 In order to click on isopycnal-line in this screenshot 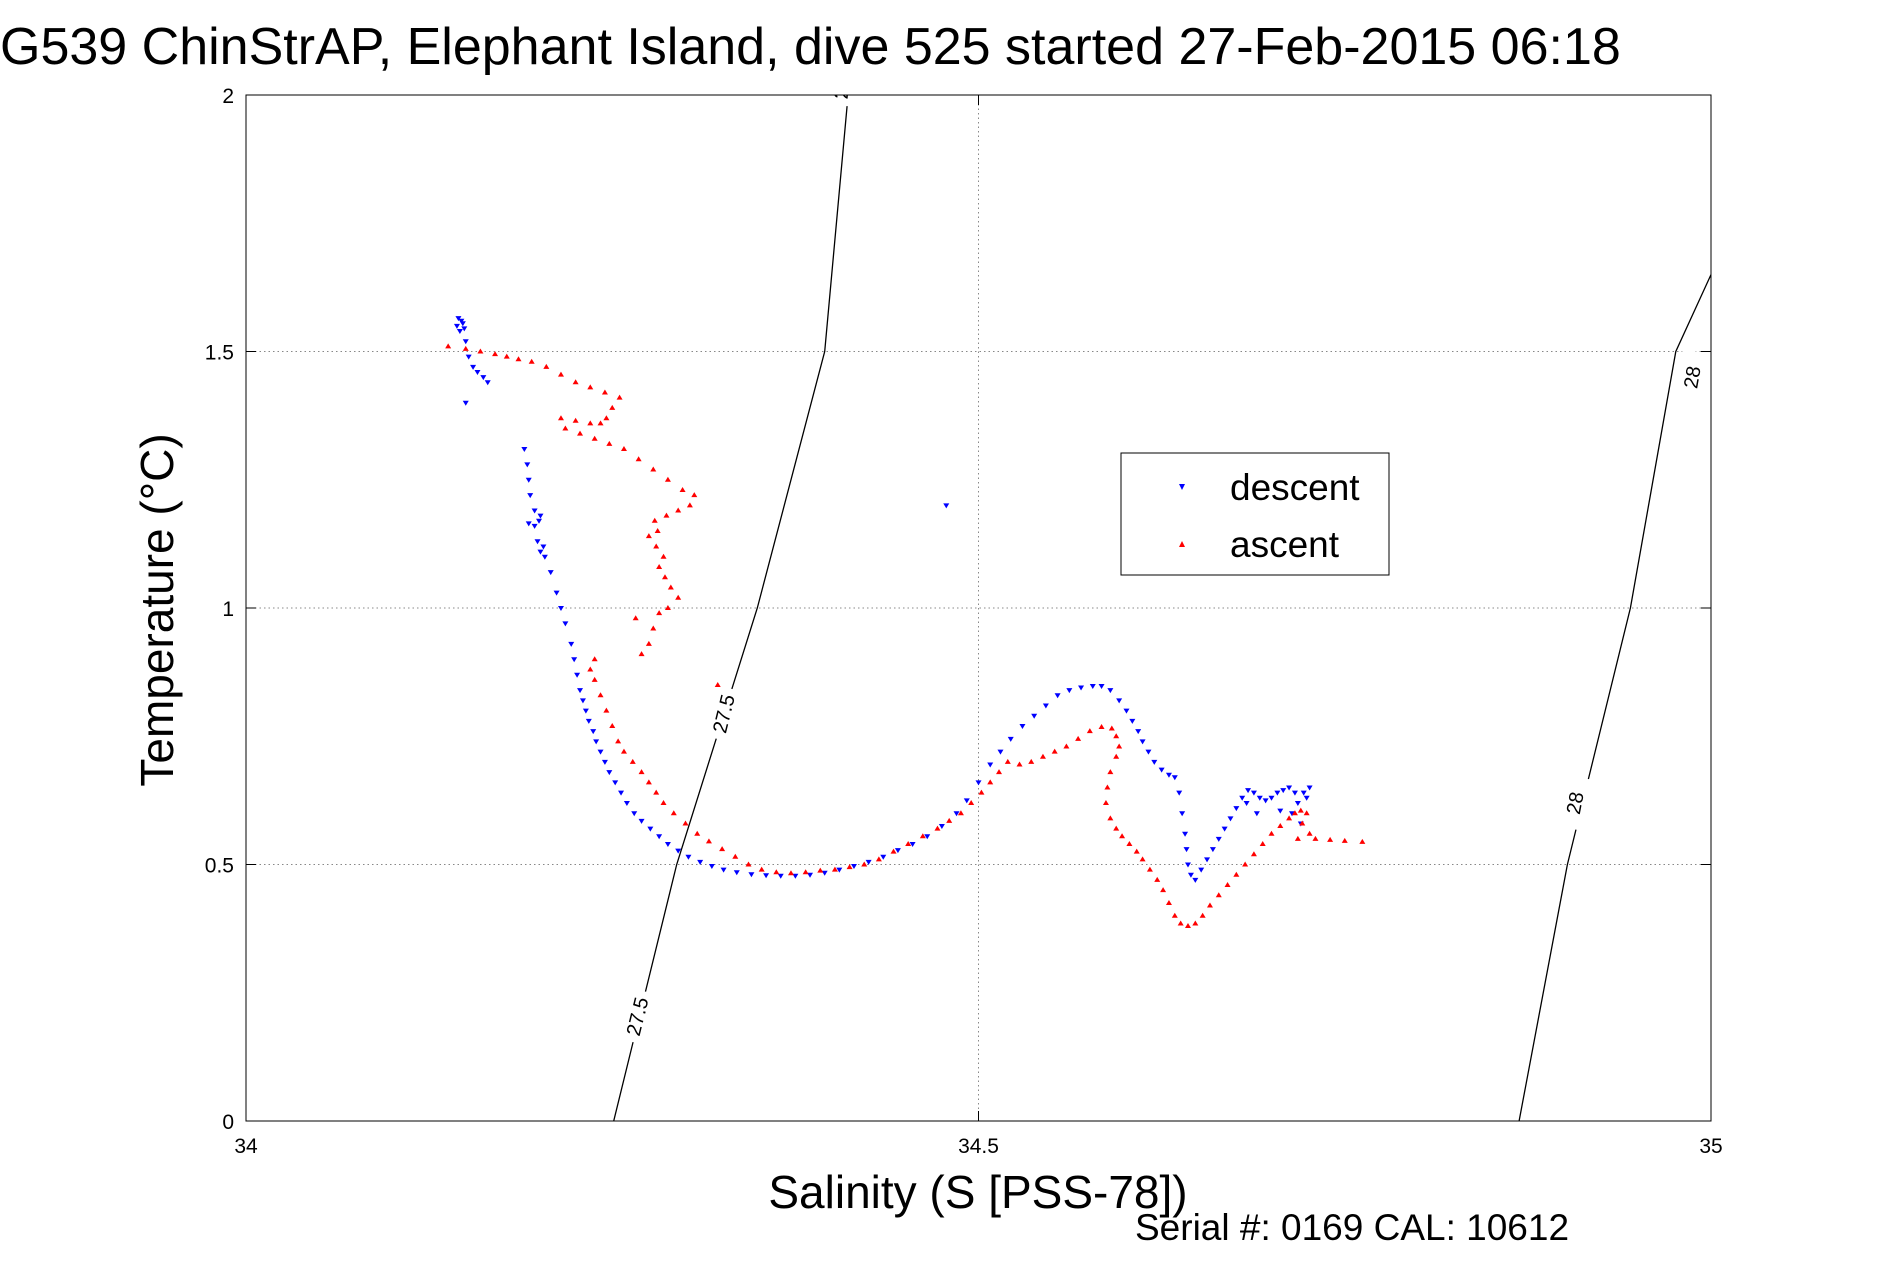, I will do `click(1614, 697)`.